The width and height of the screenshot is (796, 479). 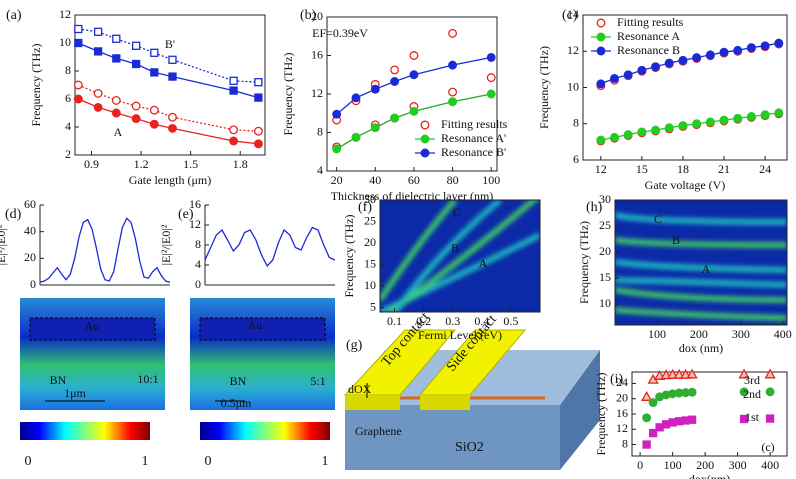 I want to click on x-tick-label: 0.3, so click(x=452, y=321).